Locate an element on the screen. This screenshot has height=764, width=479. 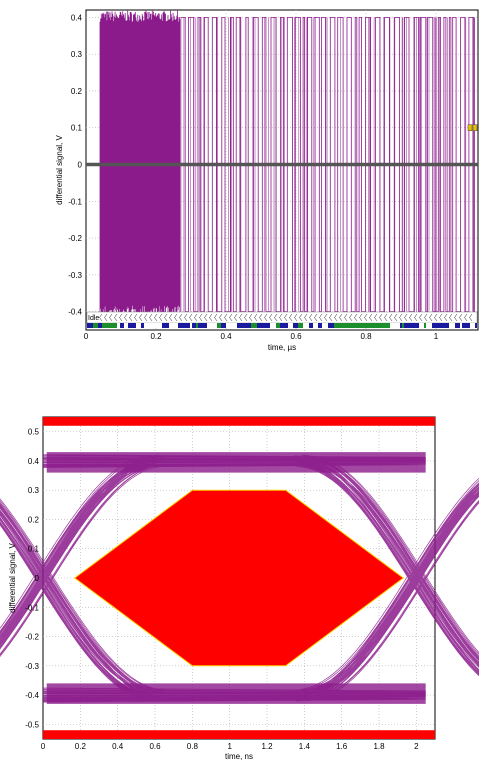
top-x-tick-label: 0.4 is located at coordinates (226, 336).